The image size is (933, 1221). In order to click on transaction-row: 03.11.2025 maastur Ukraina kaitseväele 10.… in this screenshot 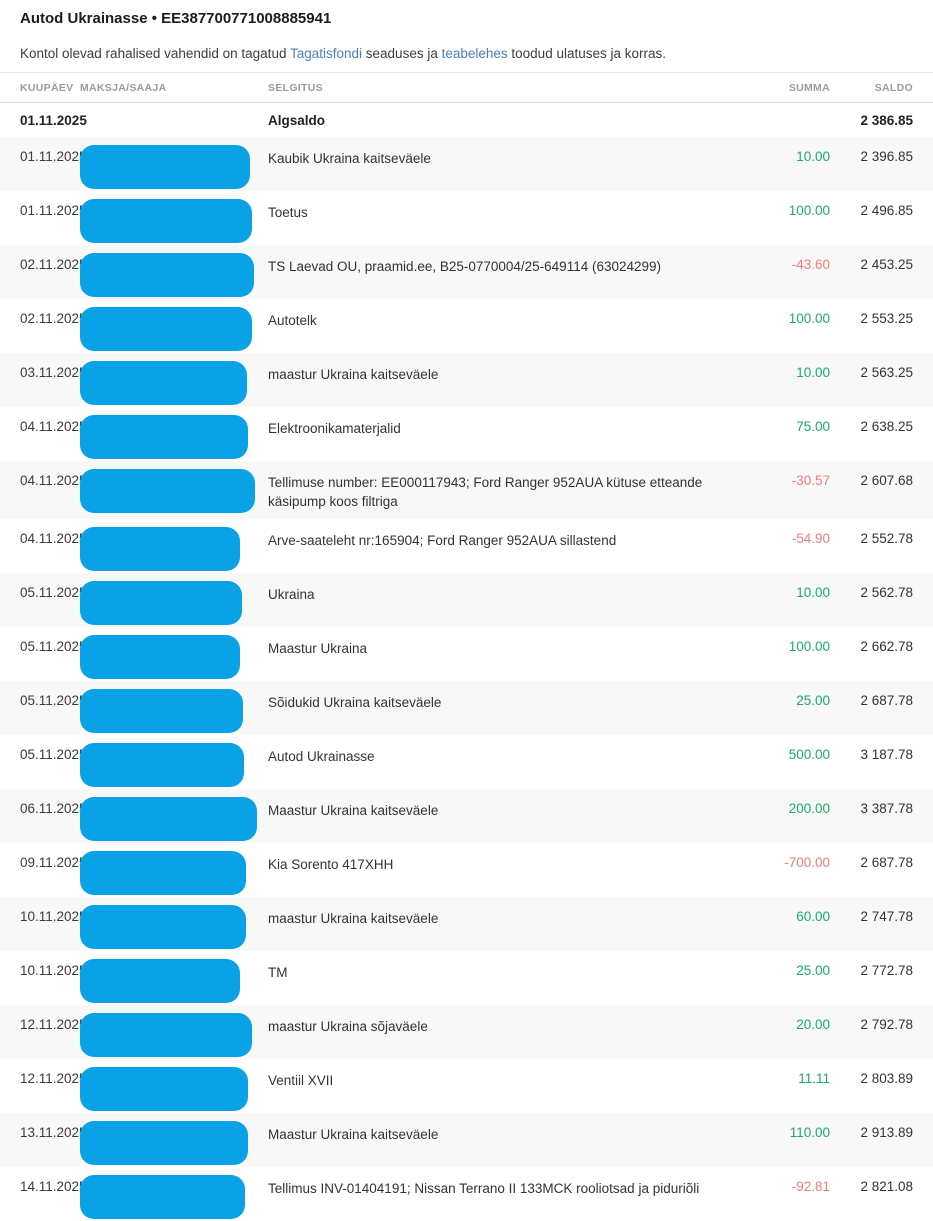, I will do `click(466, 380)`.